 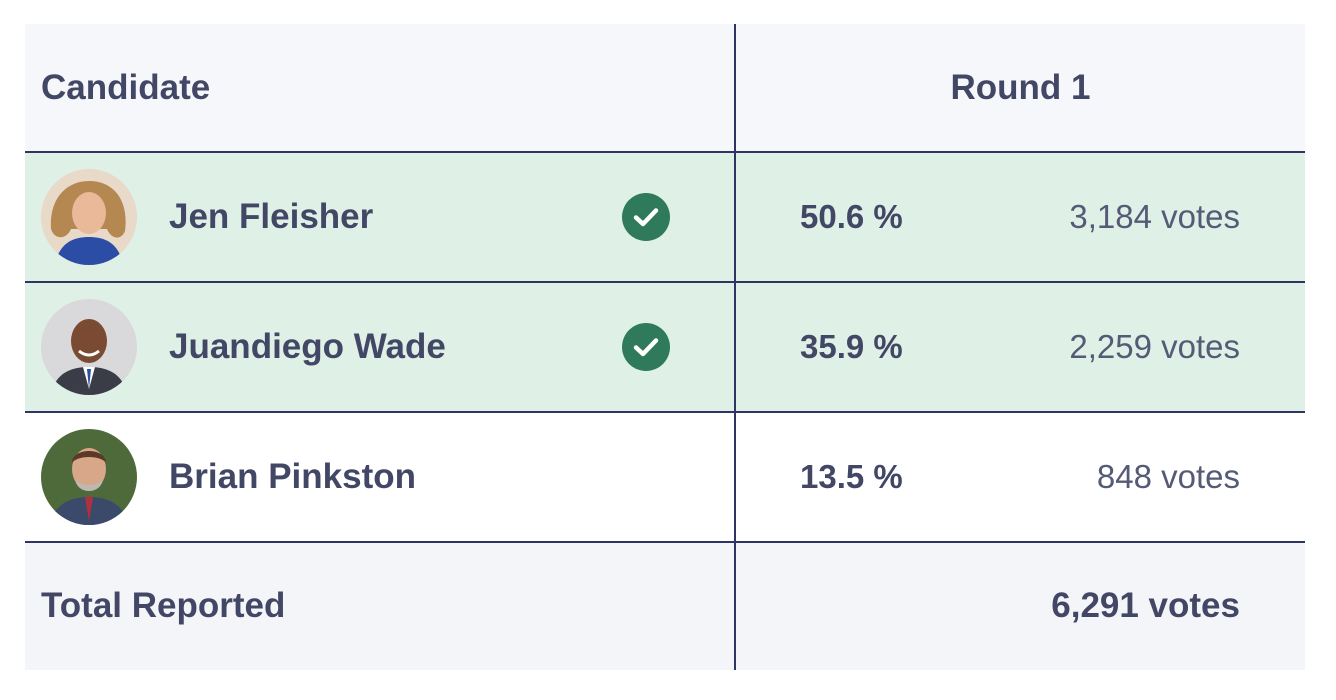 I want to click on candidate-column-header: Candidate, so click(x=126, y=87).